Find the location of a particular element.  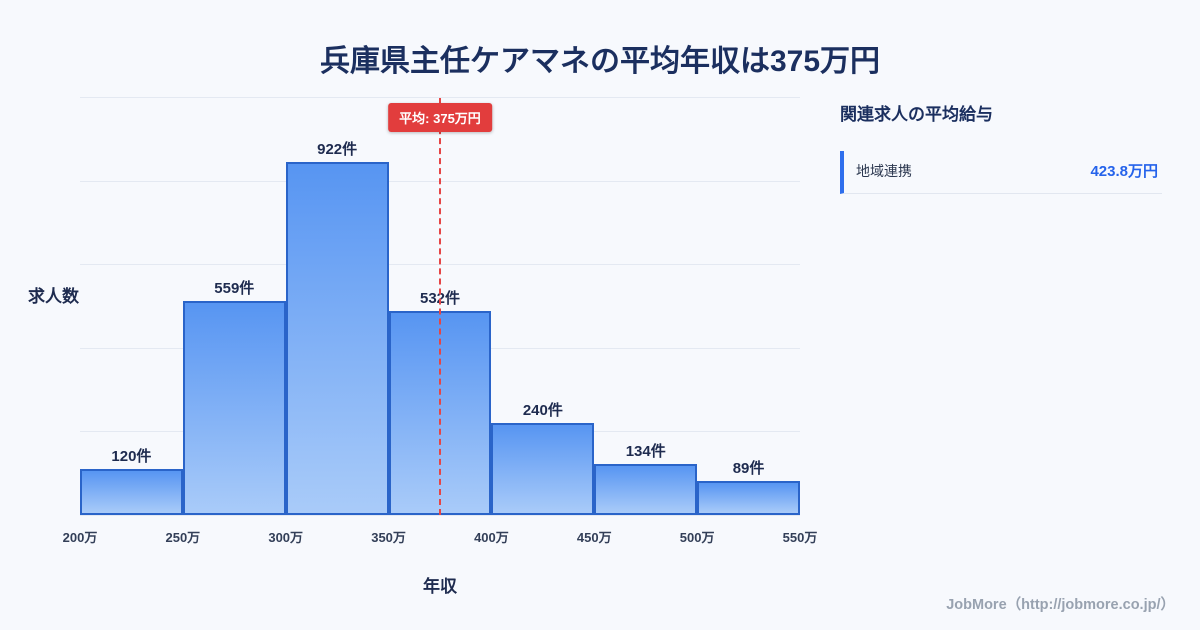

x-tick-label: 500万 is located at coordinates (697, 537).